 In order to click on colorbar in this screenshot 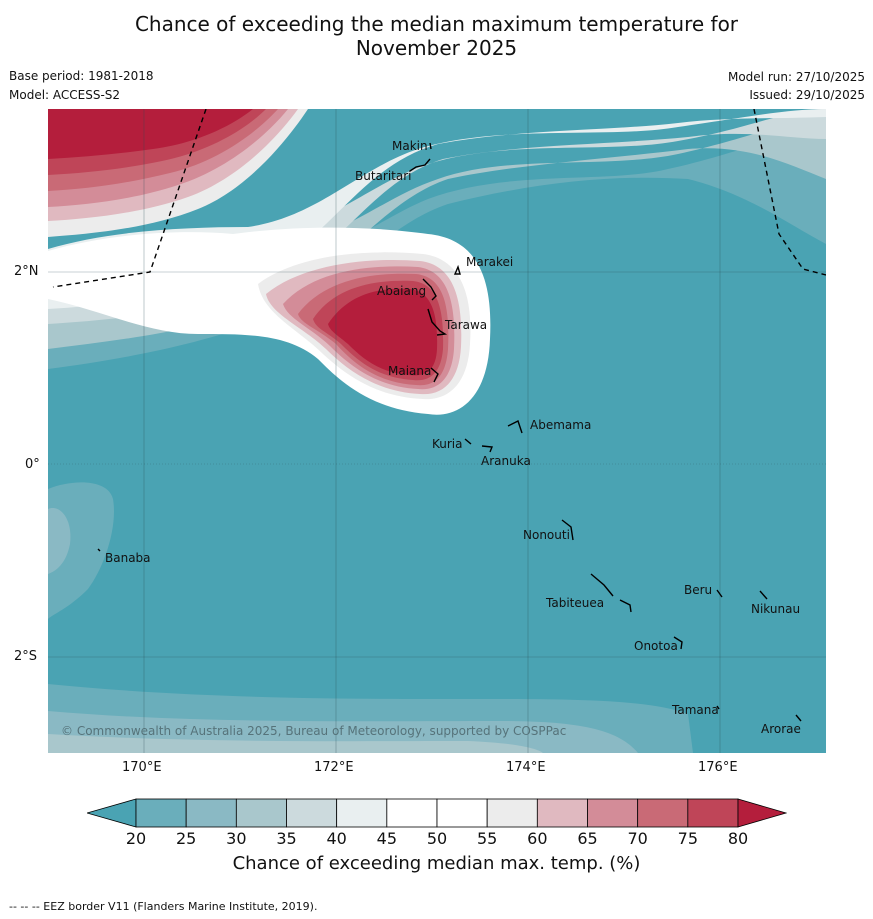, I will do `click(436, 813)`.